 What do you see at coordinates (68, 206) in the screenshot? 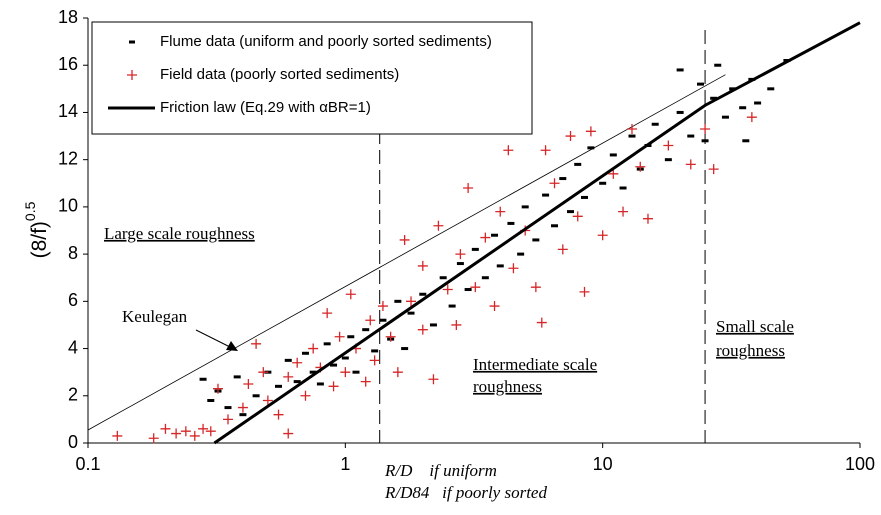
I see `y-tick-label: 10` at bounding box center [68, 206].